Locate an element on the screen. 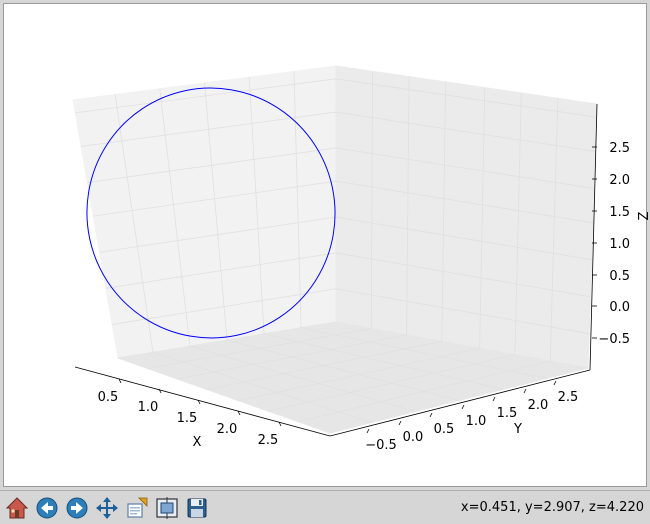 The width and height of the screenshot is (650, 524). x-axis-line is located at coordinates (202, 401).